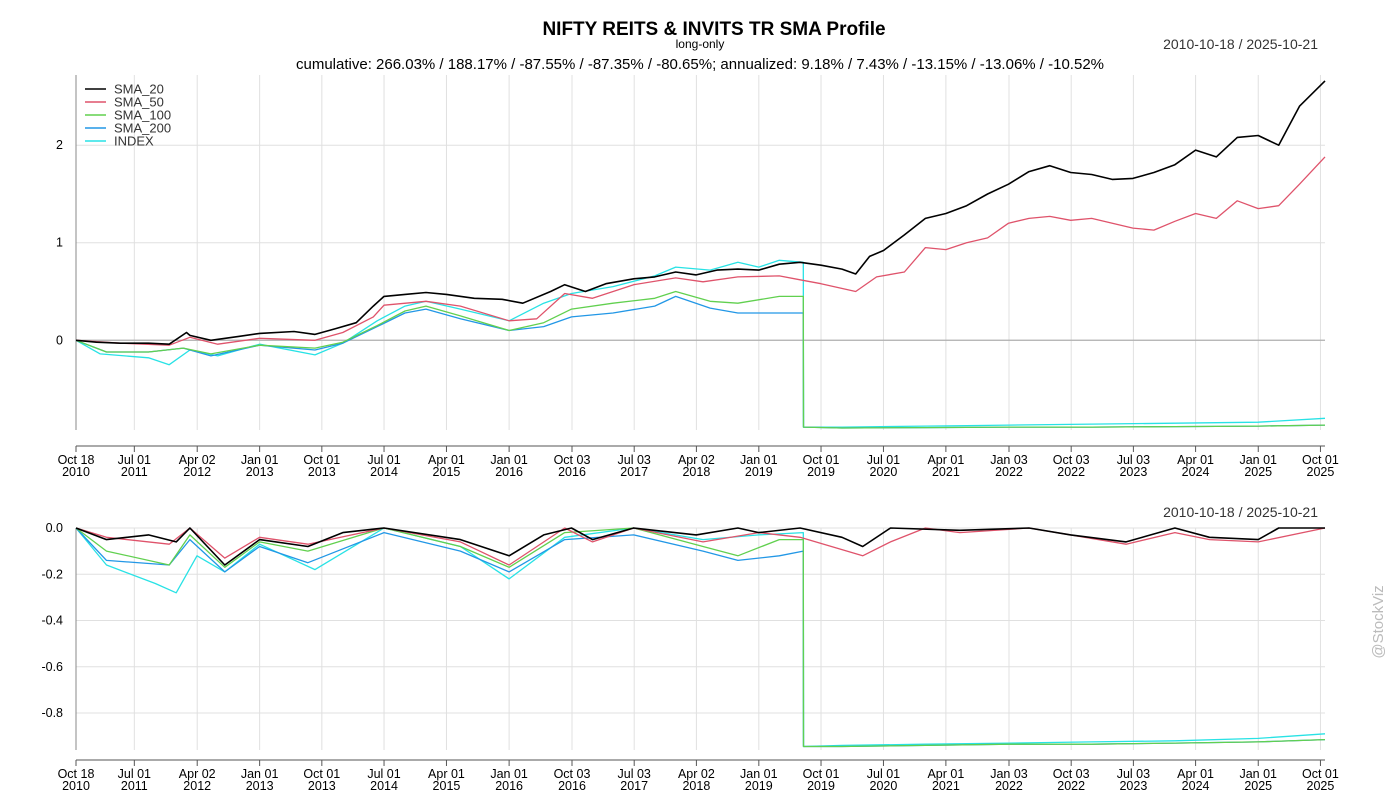 The image size is (1400, 800). Describe the element at coordinates (59, 145) in the screenshot. I see `y-tick-label: 2` at that location.